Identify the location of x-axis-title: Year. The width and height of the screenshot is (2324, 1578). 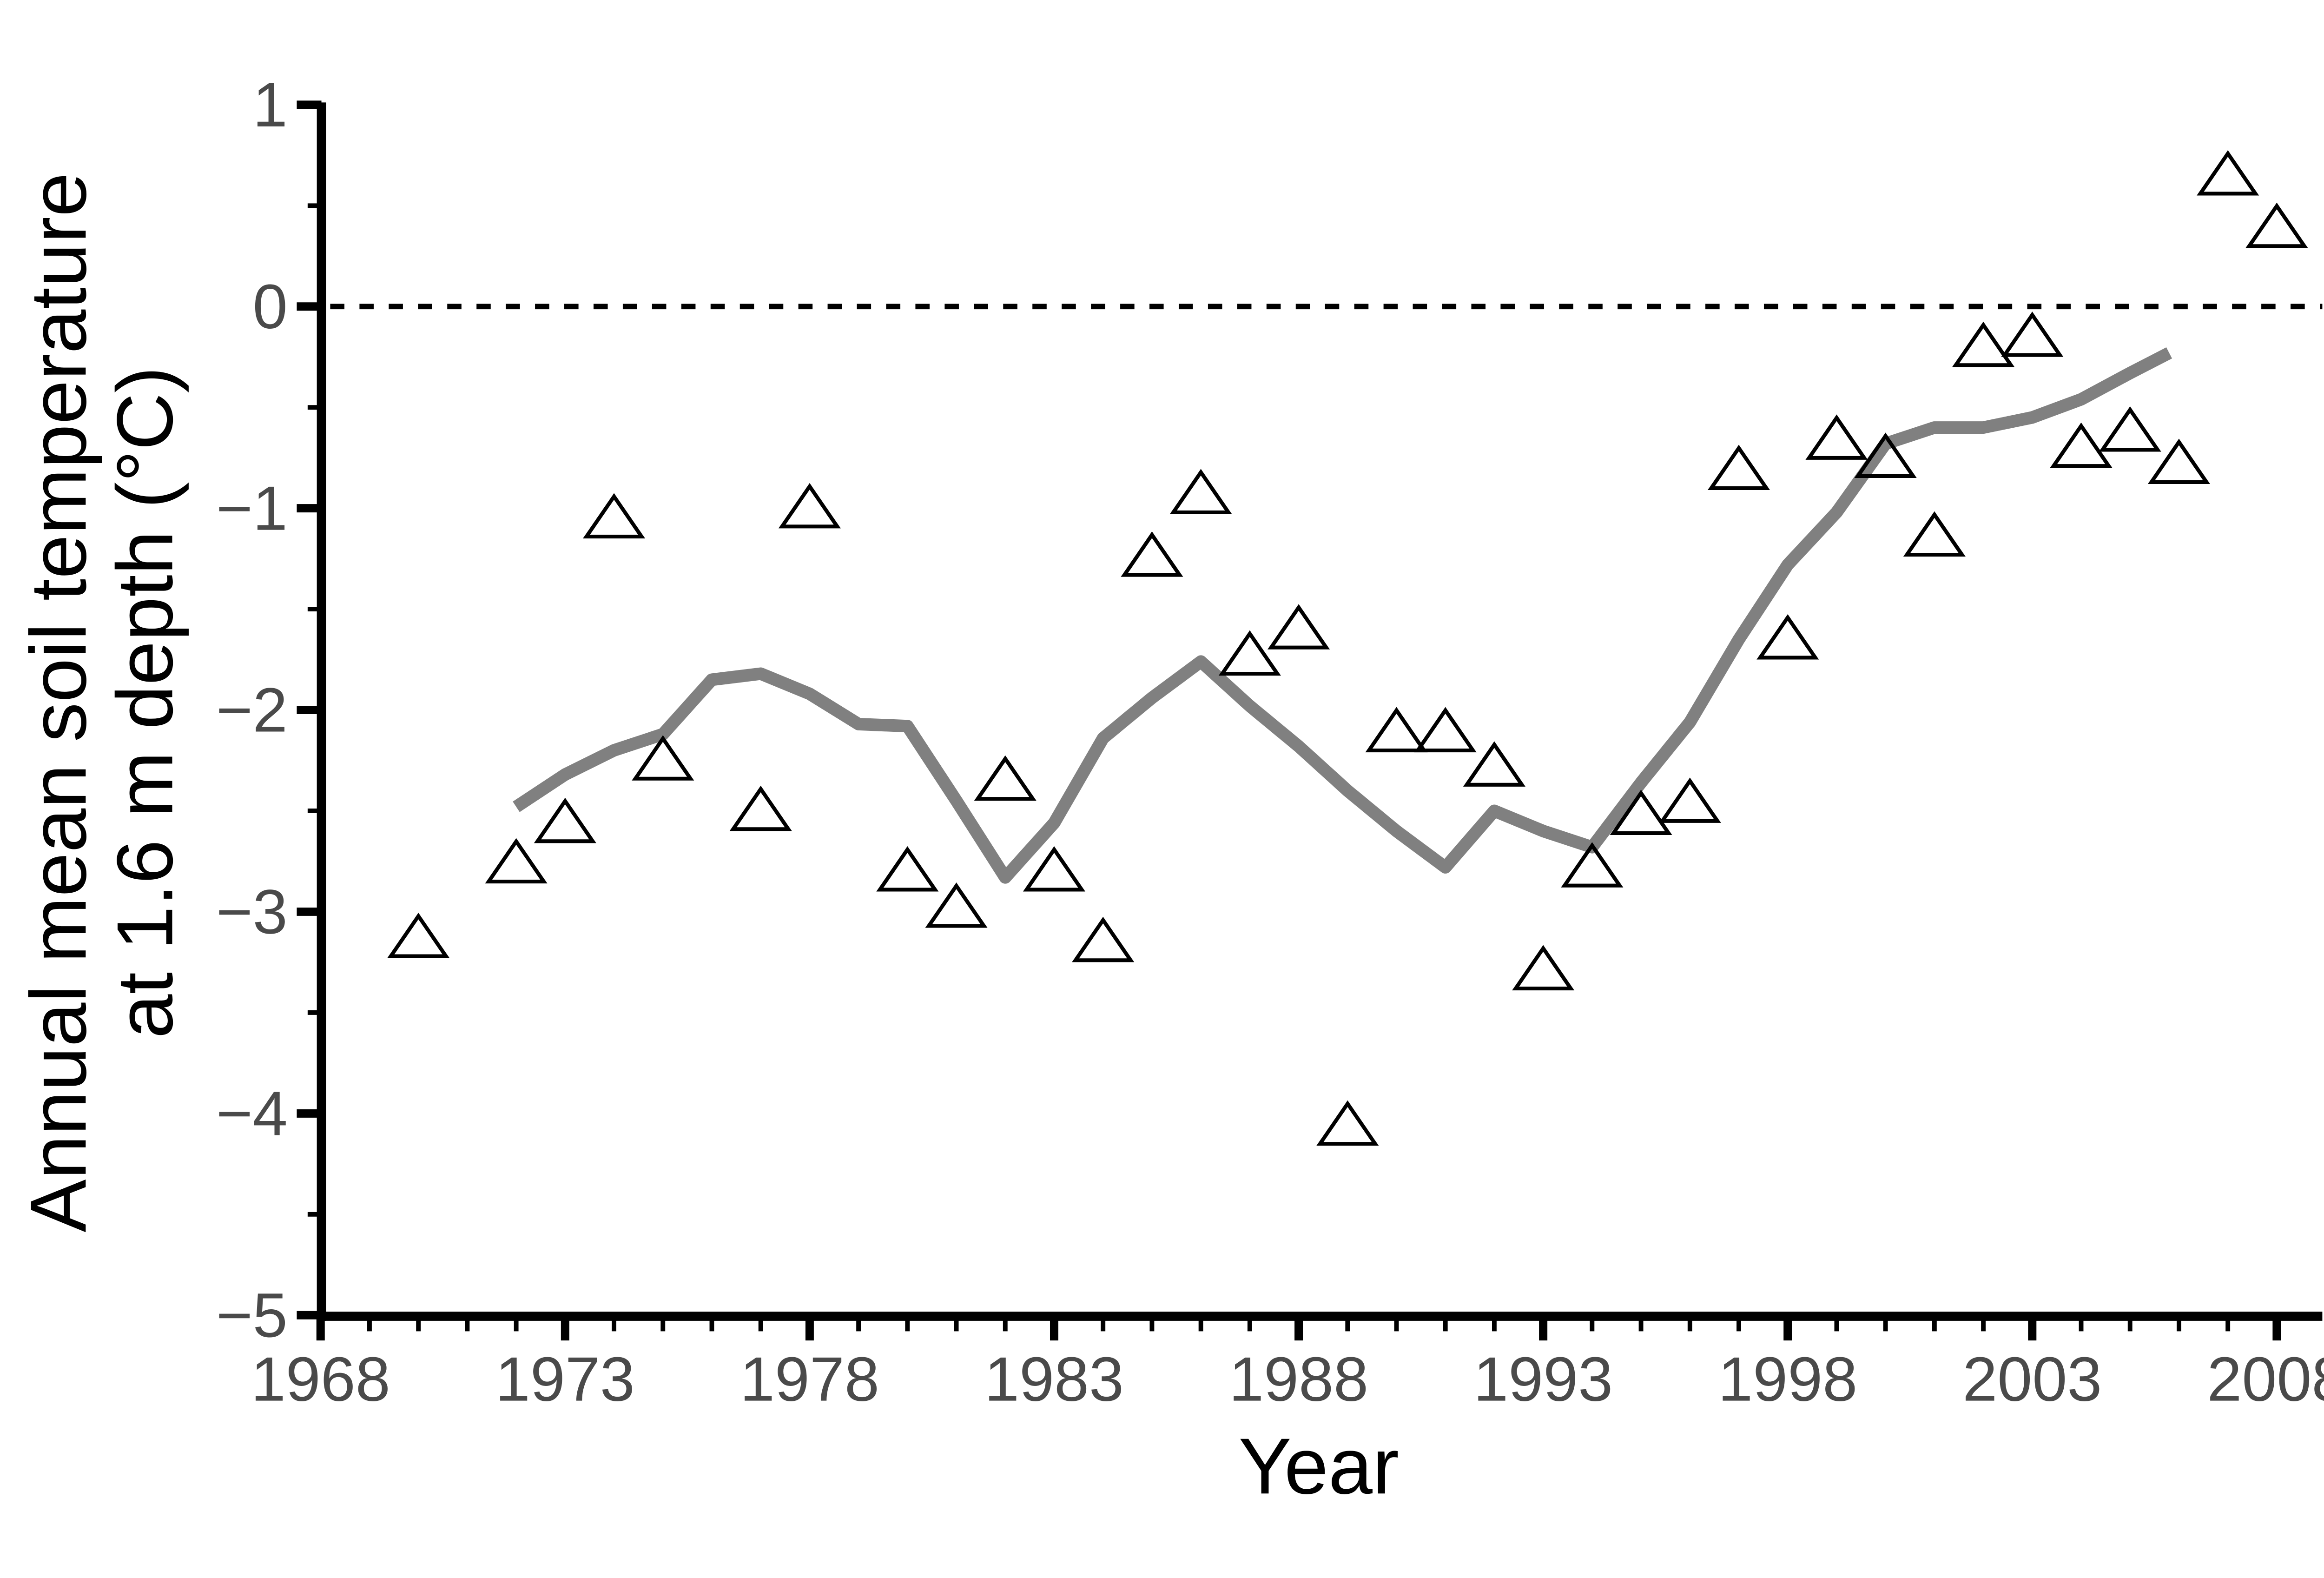
(1319, 1466).